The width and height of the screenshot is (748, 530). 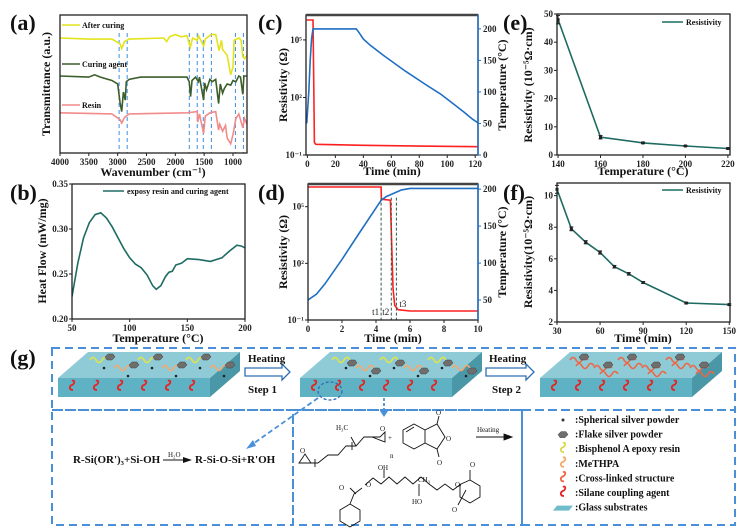 What do you see at coordinates (157, 338) in the screenshot?
I see `x-axis-title: Temperature (°C)` at bounding box center [157, 338].